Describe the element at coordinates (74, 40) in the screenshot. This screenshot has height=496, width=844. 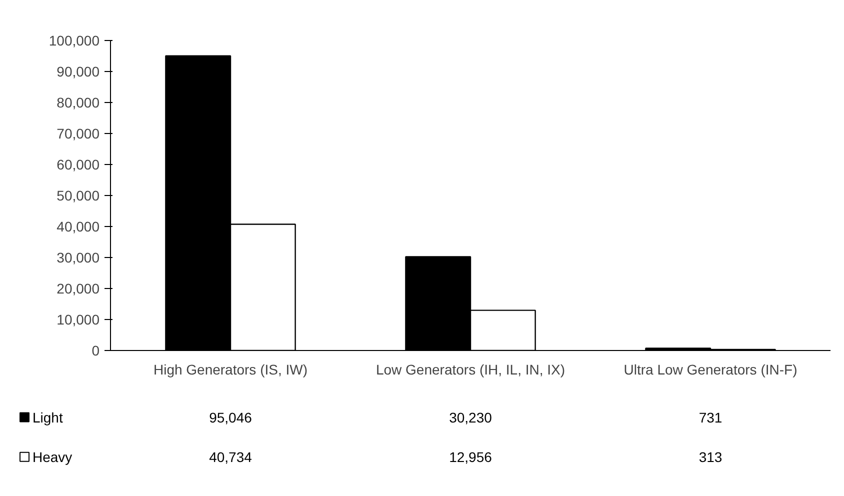
I see `y-tick-label: 100,000` at that location.